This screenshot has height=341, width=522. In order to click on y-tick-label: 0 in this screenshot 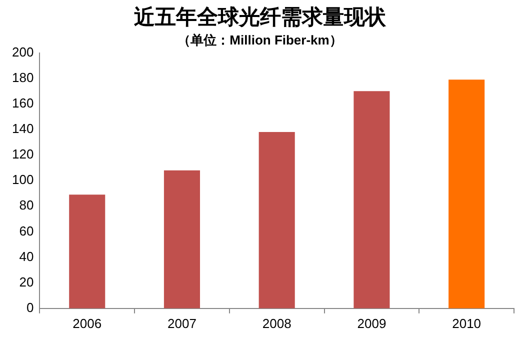, I will do `click(30, 307)`.